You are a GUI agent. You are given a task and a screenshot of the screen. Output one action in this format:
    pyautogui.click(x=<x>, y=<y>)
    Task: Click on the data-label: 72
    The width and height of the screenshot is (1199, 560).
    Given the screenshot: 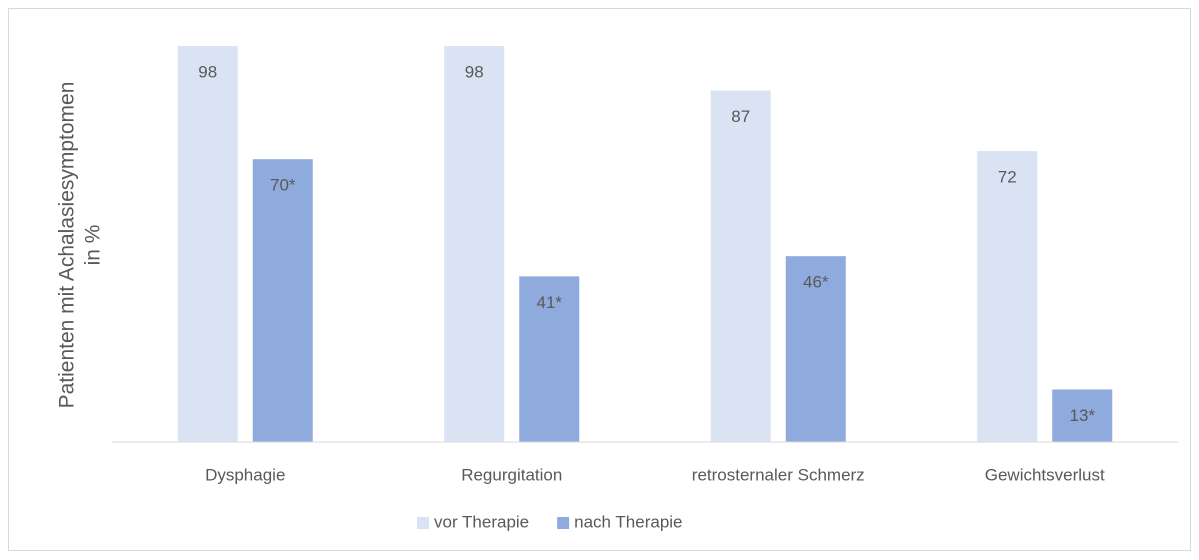 What is the action you would take?
    pyautogui.click(x=1007, y=177)
    